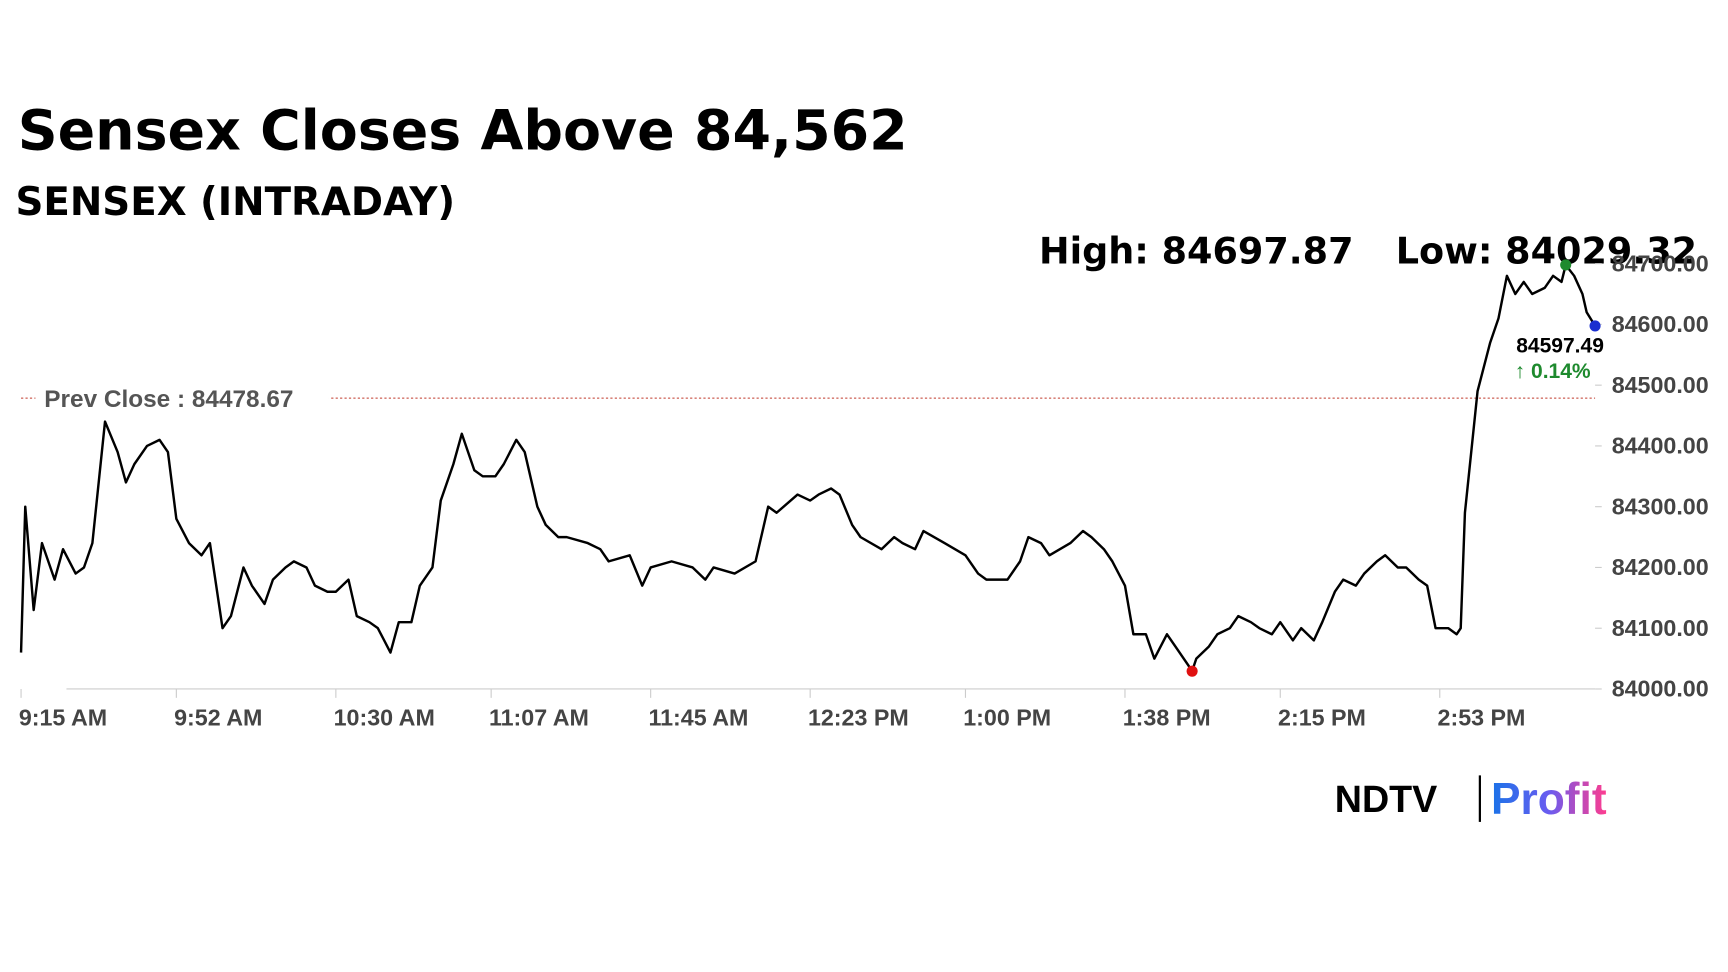 This screenshot has height=972, width=1728. I want to click on low-label: Low: 84029.32, so click(1546, 251).